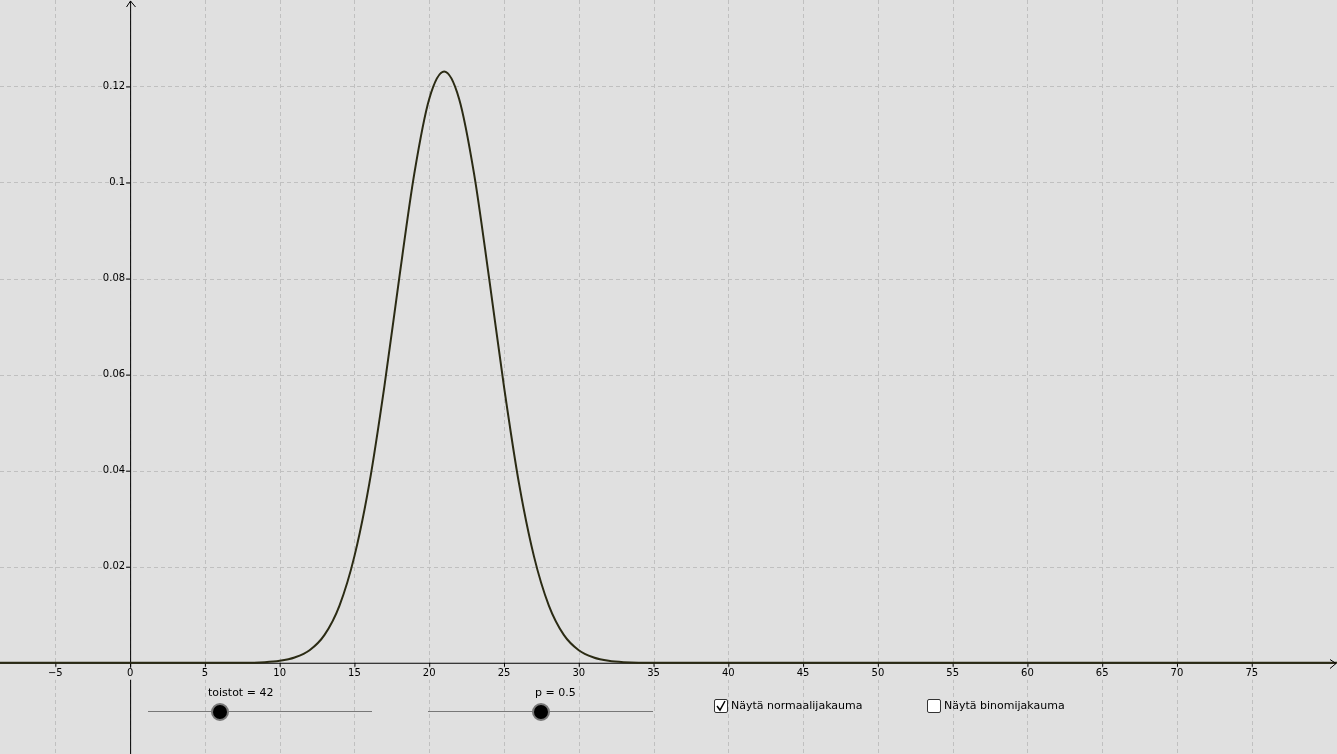  What do you see at coordinates (130, 673) in the screenshot?
I see `x-tick-label: 0` at bounding box center [130, 673].